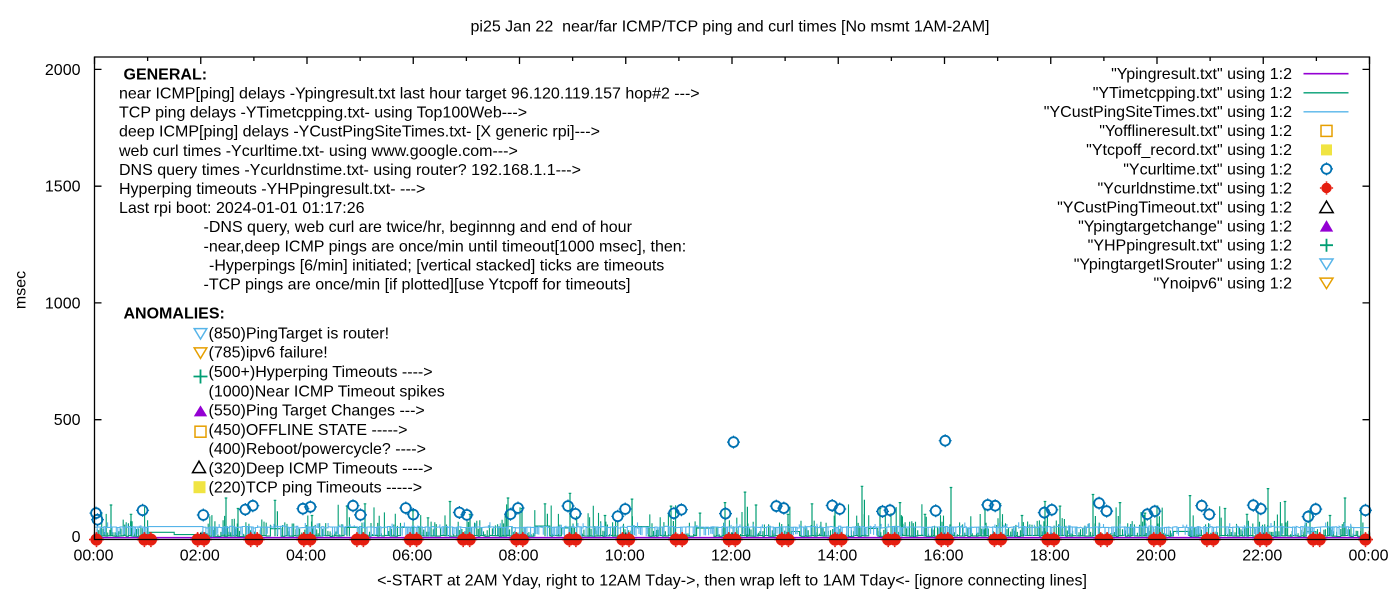  What do you see at coordinates (63, 303) in the screenshot?
I see `svg-text: 1000` at bounding box center [63, 303].